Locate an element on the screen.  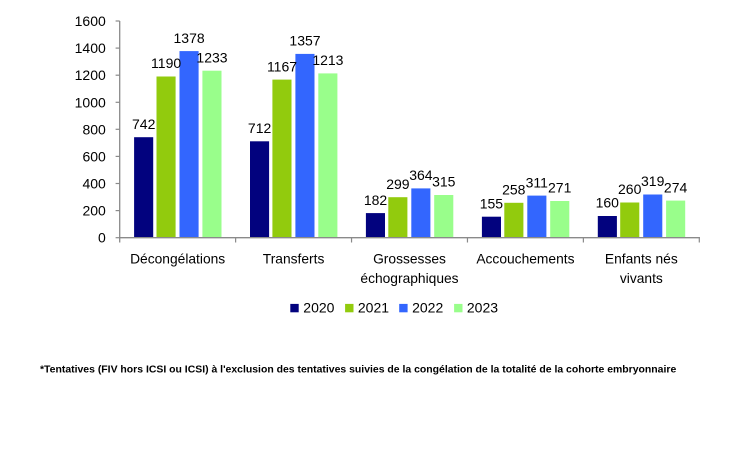
svg-text: 299 is located at coordinates (398, 184).